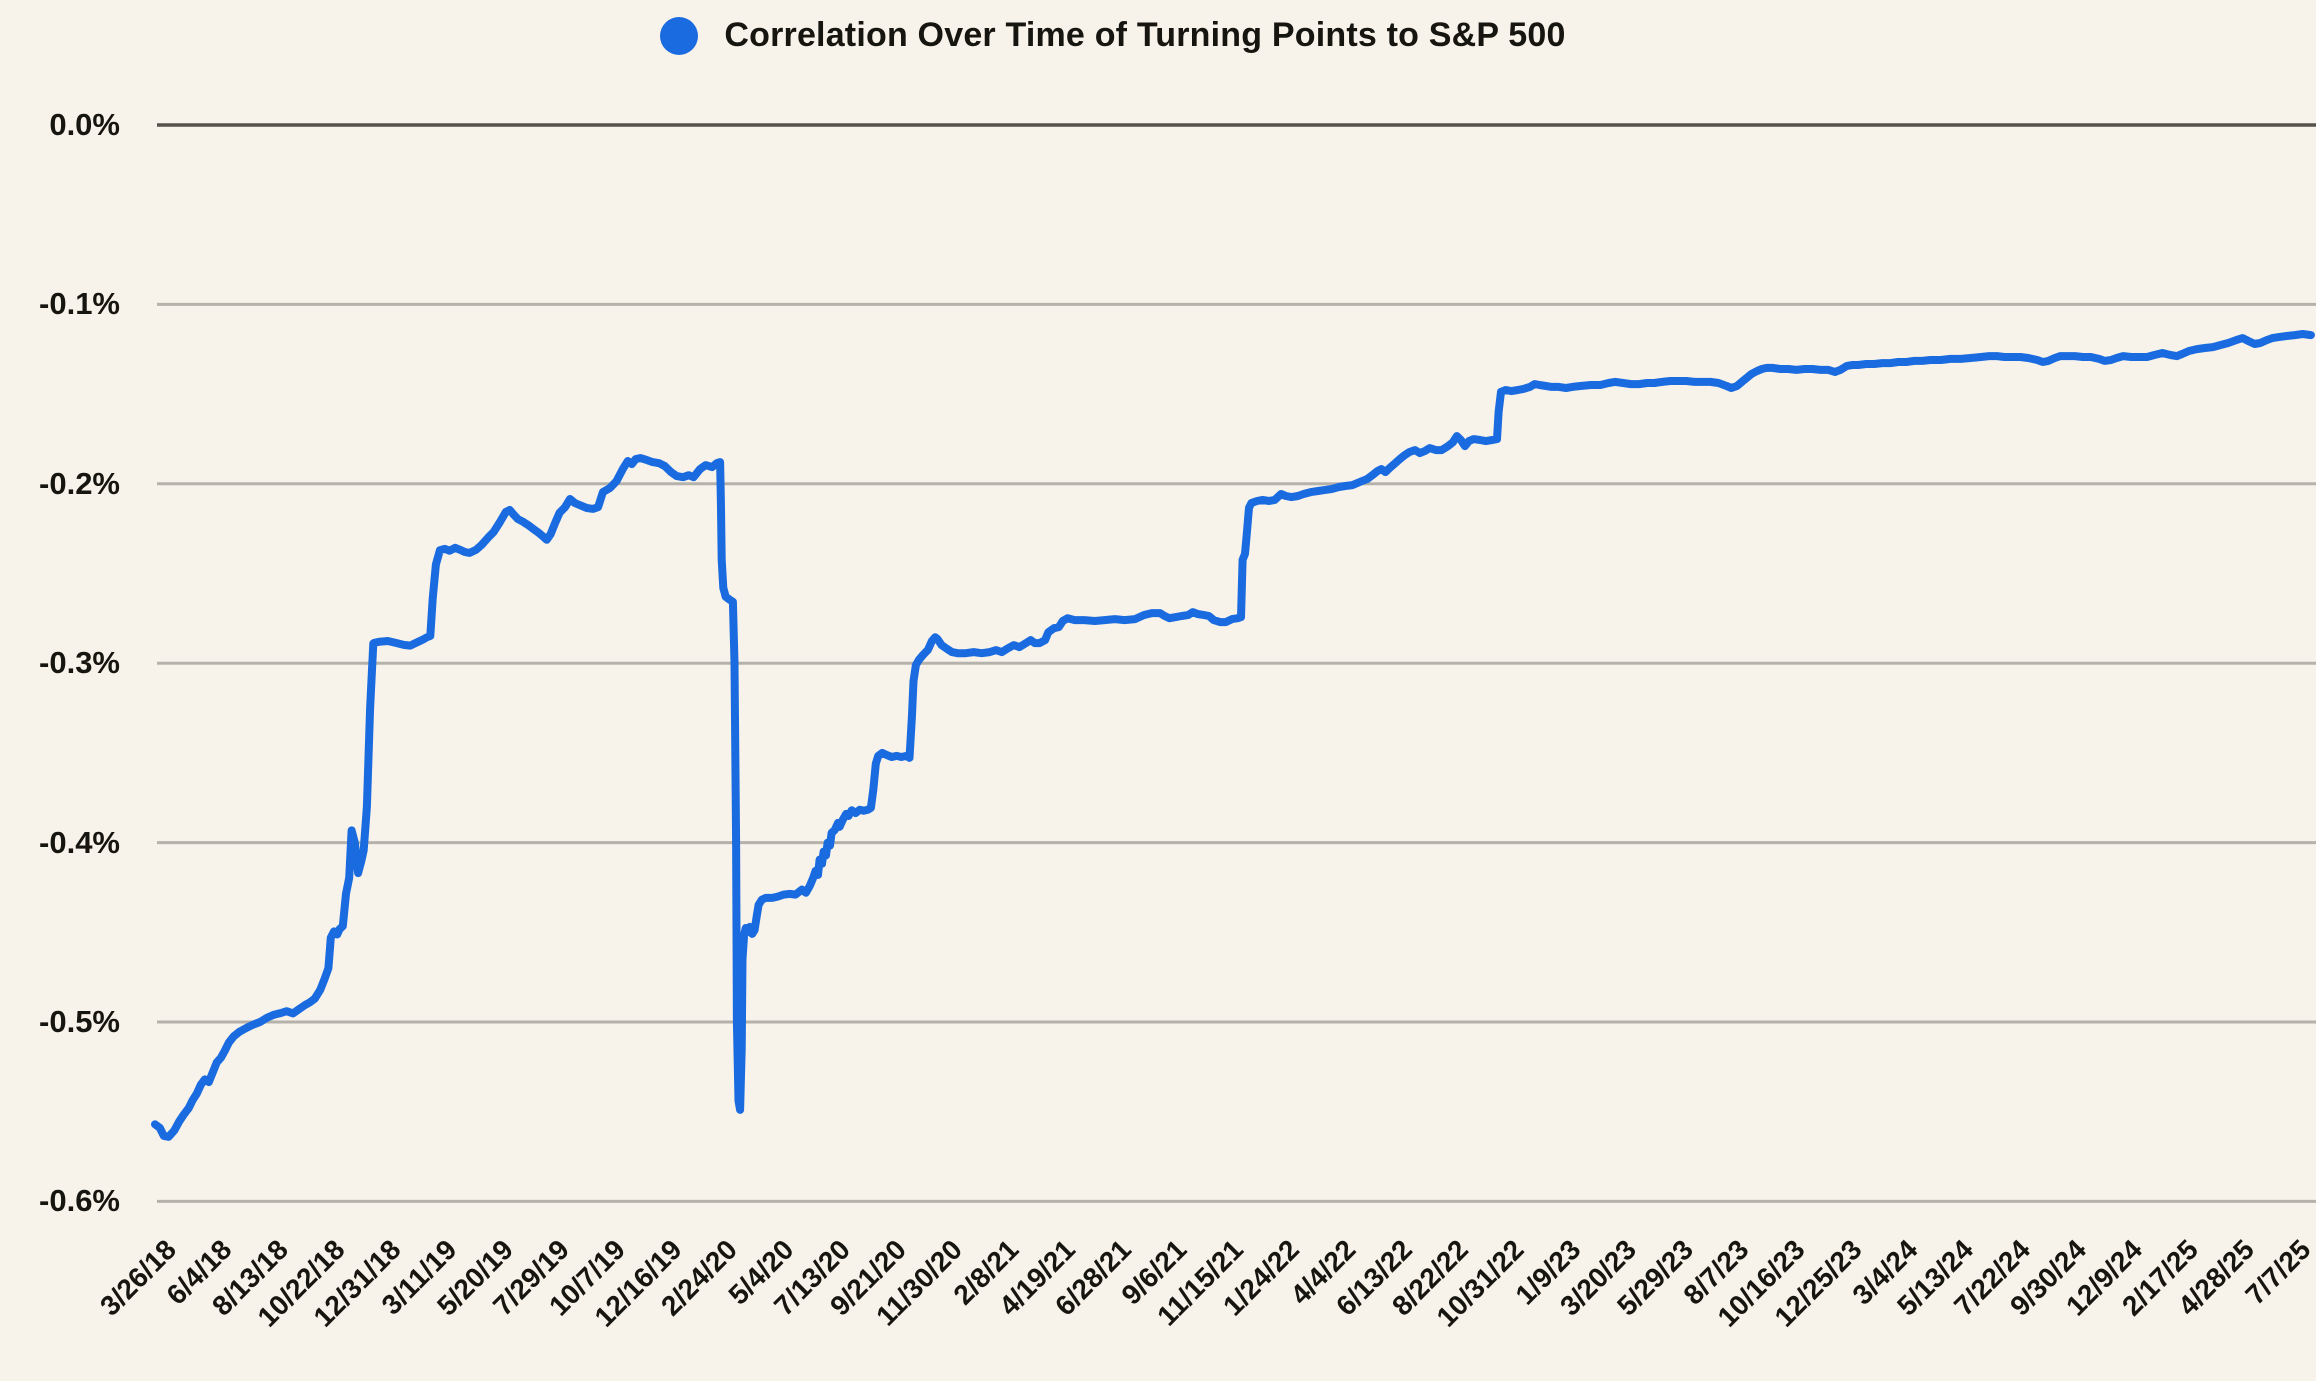  What do you see at coordinates (84, 124) in the screenshot?
I see `y-tick-label: 0.0%` at bounding box center [84, 124].